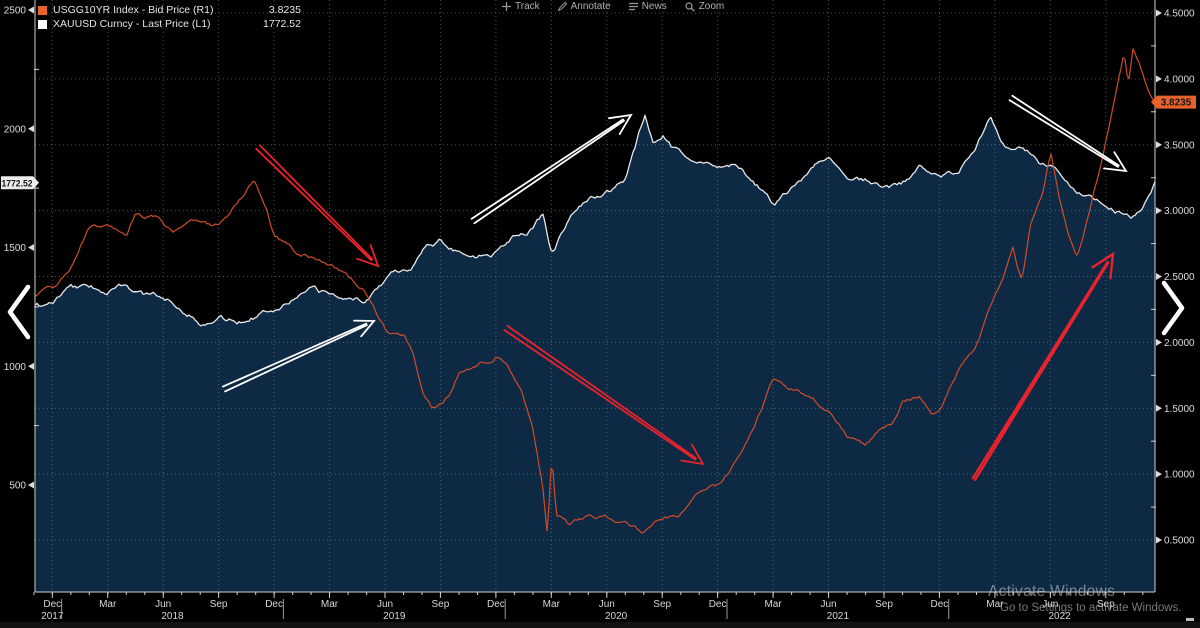 Image resolution: width=1200 pixels, height=628 pixels. What do you see at coordinates (690, 6) in the screenshot?
I see `zoom-icon` at bounding box center [690, 6].